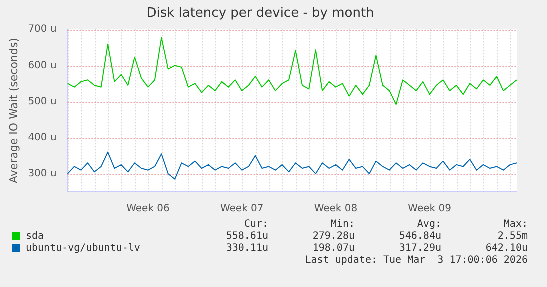 Image resolution: width=547 pixels, height=287 pixels. Describe the element at coordinates (512, 237) in the screenshot. I see `text: 2.55m` at that location.